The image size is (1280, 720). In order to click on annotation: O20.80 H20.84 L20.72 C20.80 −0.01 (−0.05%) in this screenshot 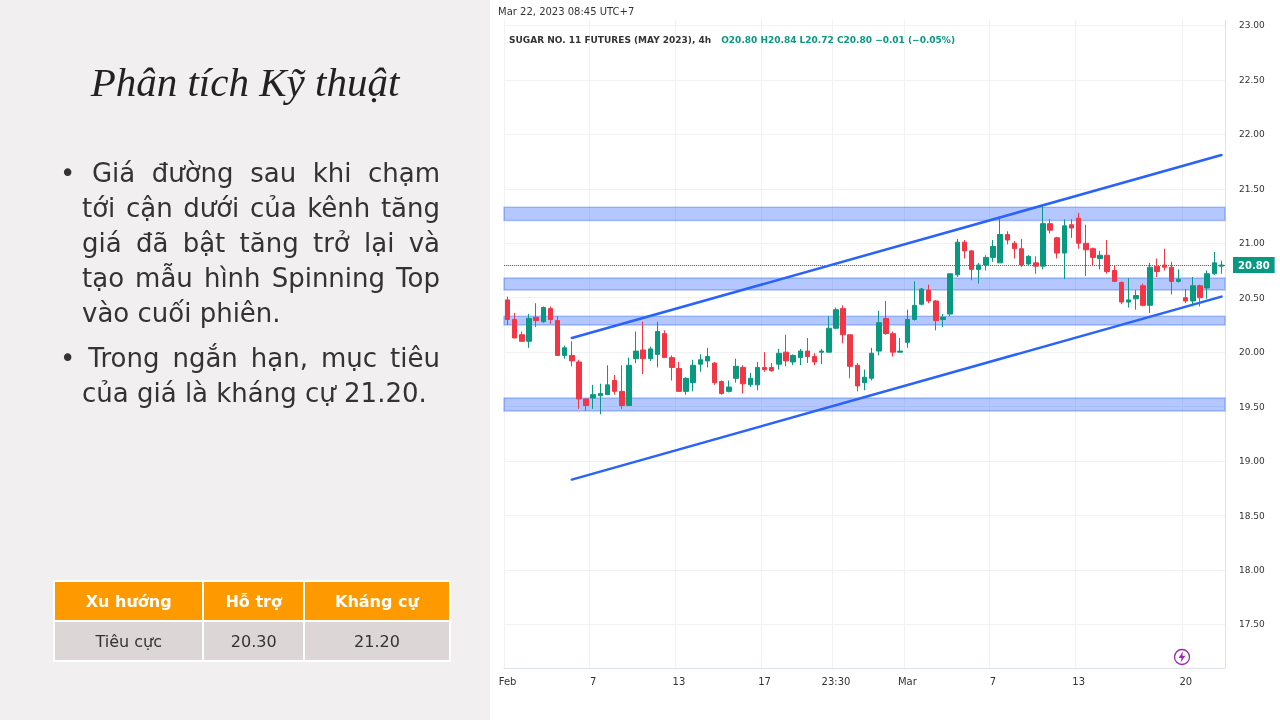, I will do `click(838, 40)`.